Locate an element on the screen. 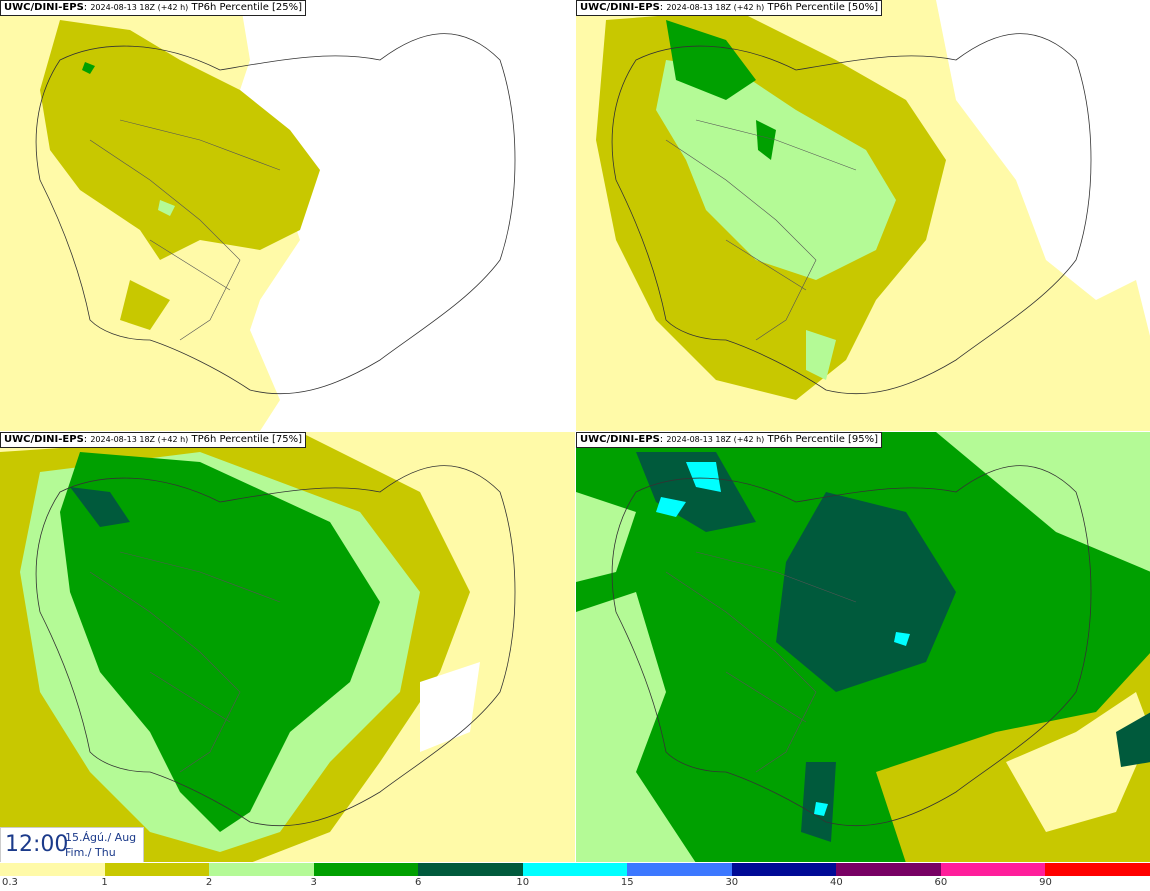  field-name: TP6h Percentile [25%] is located at coordinates (247, 7).